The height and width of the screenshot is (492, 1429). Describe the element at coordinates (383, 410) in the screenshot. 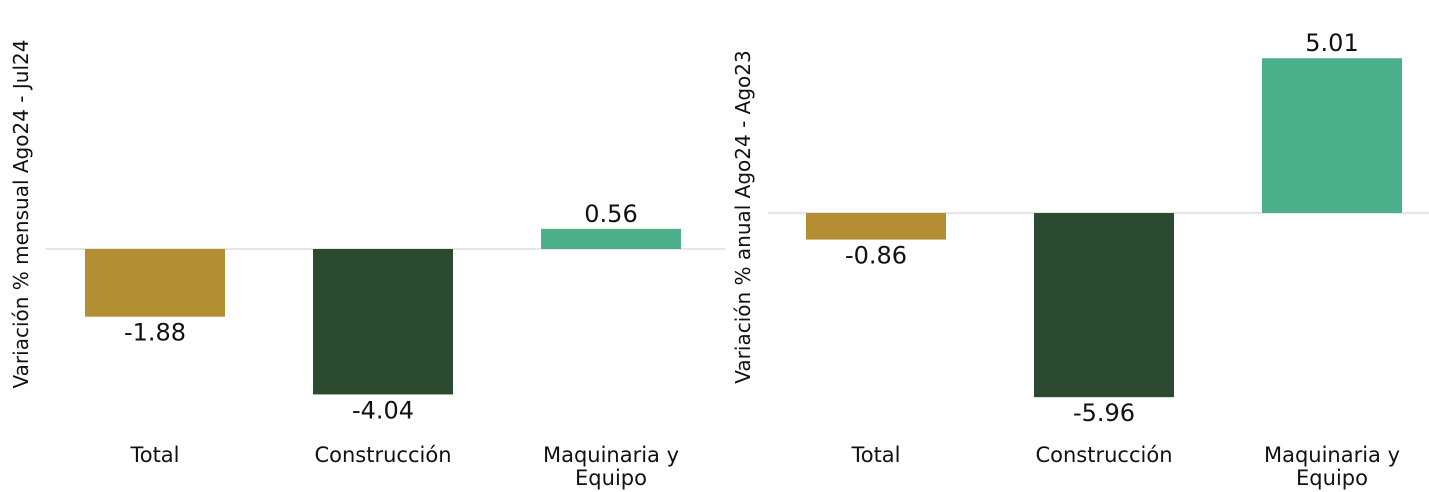

I see `value-label-construcci-n: -4.04` at that location.